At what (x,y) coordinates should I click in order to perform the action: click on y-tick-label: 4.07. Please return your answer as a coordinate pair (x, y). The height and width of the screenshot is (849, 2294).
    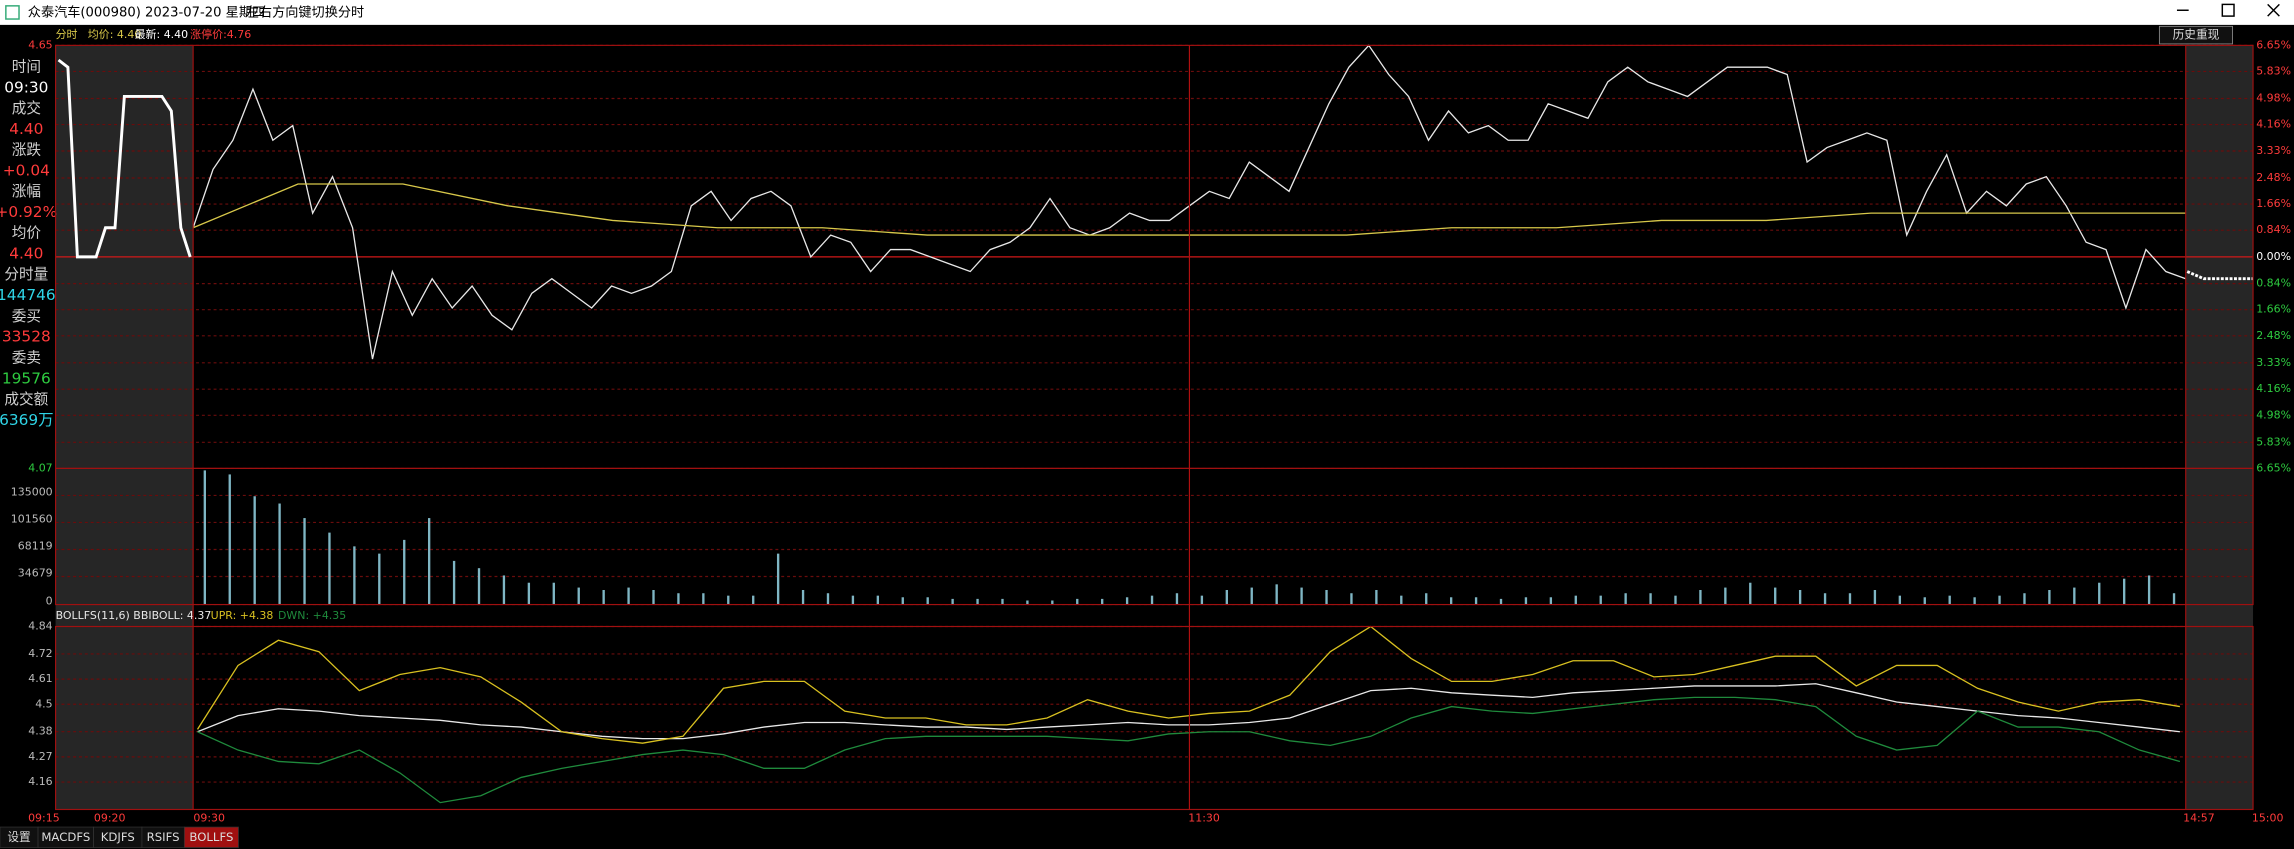
    Looking at the image, I should click on (40, 467).